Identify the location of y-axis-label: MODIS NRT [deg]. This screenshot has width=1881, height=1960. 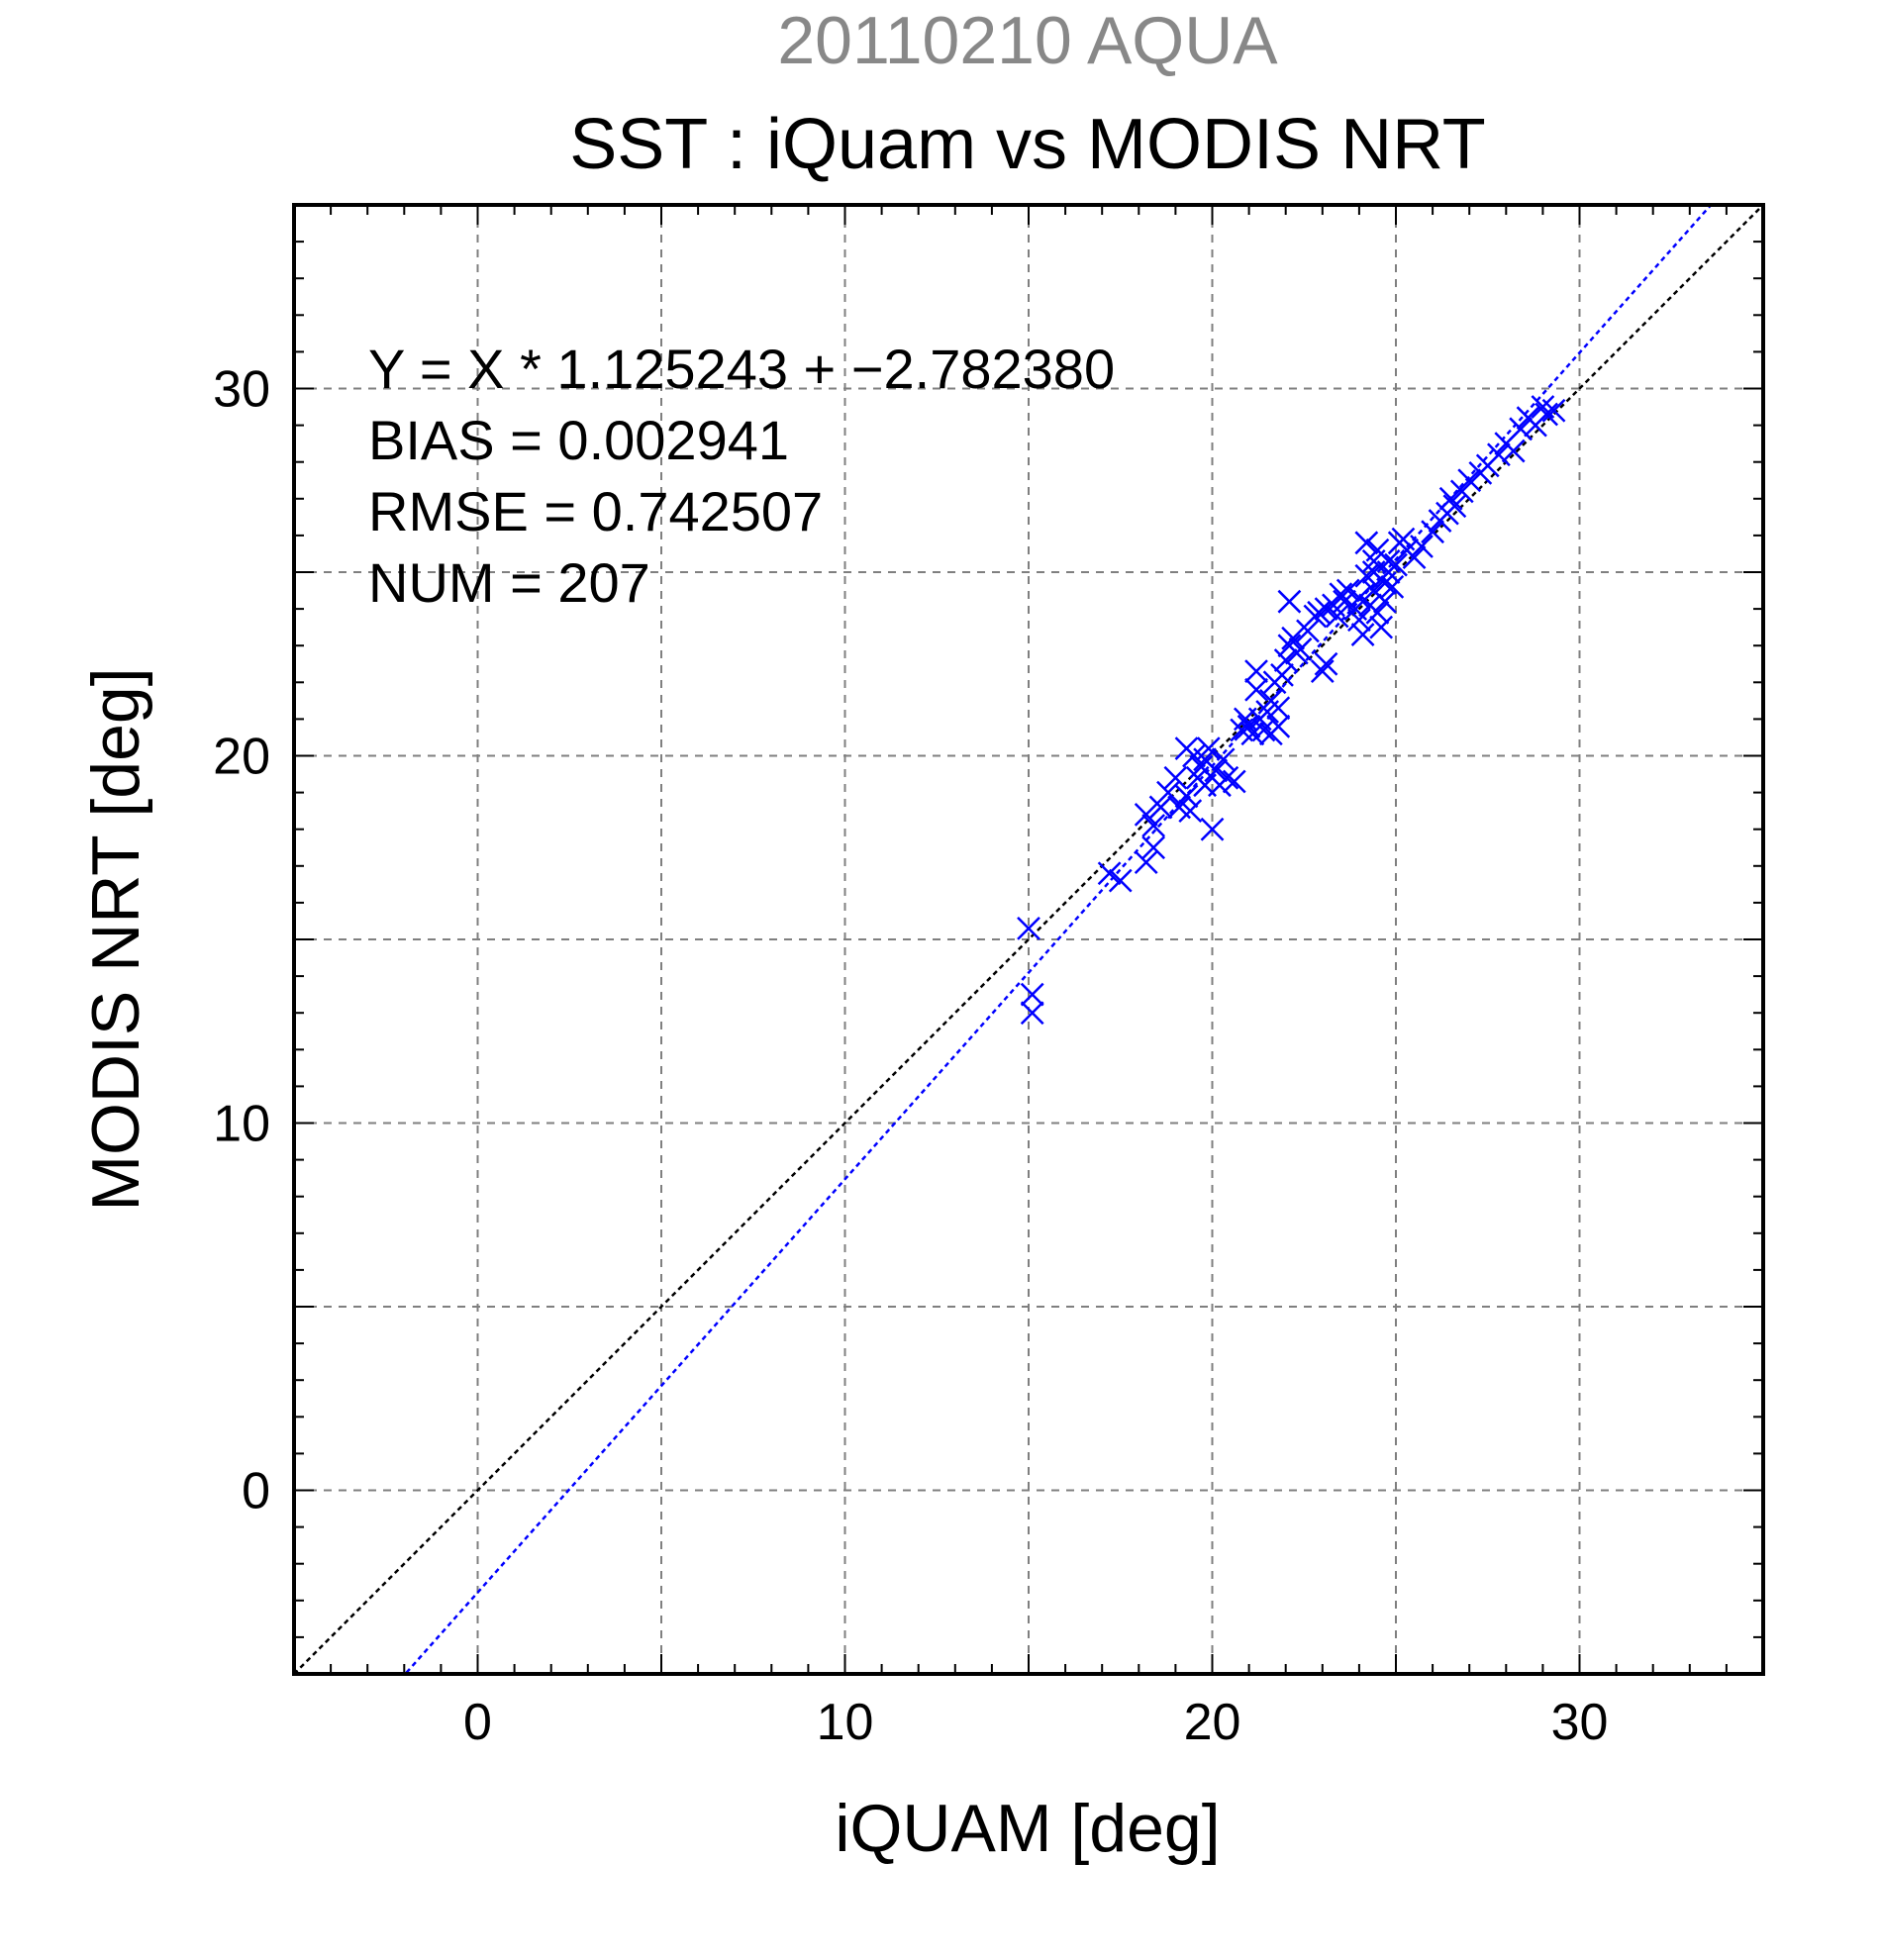
(115, 939).